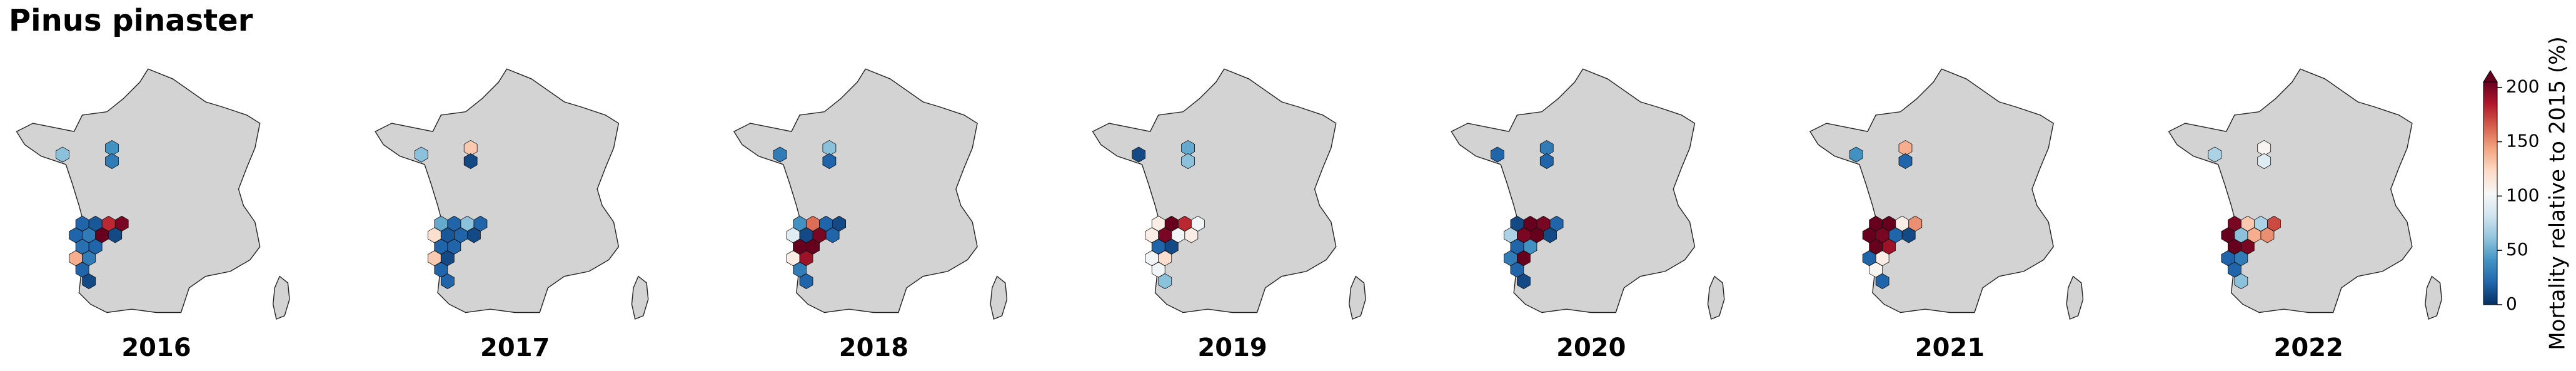 The image size is (2576, 371). Describe the element at coordinates (2557, 193) in the screenshot. I see `colorbar-label: Mortality relative to 2015 (%)` at that location.